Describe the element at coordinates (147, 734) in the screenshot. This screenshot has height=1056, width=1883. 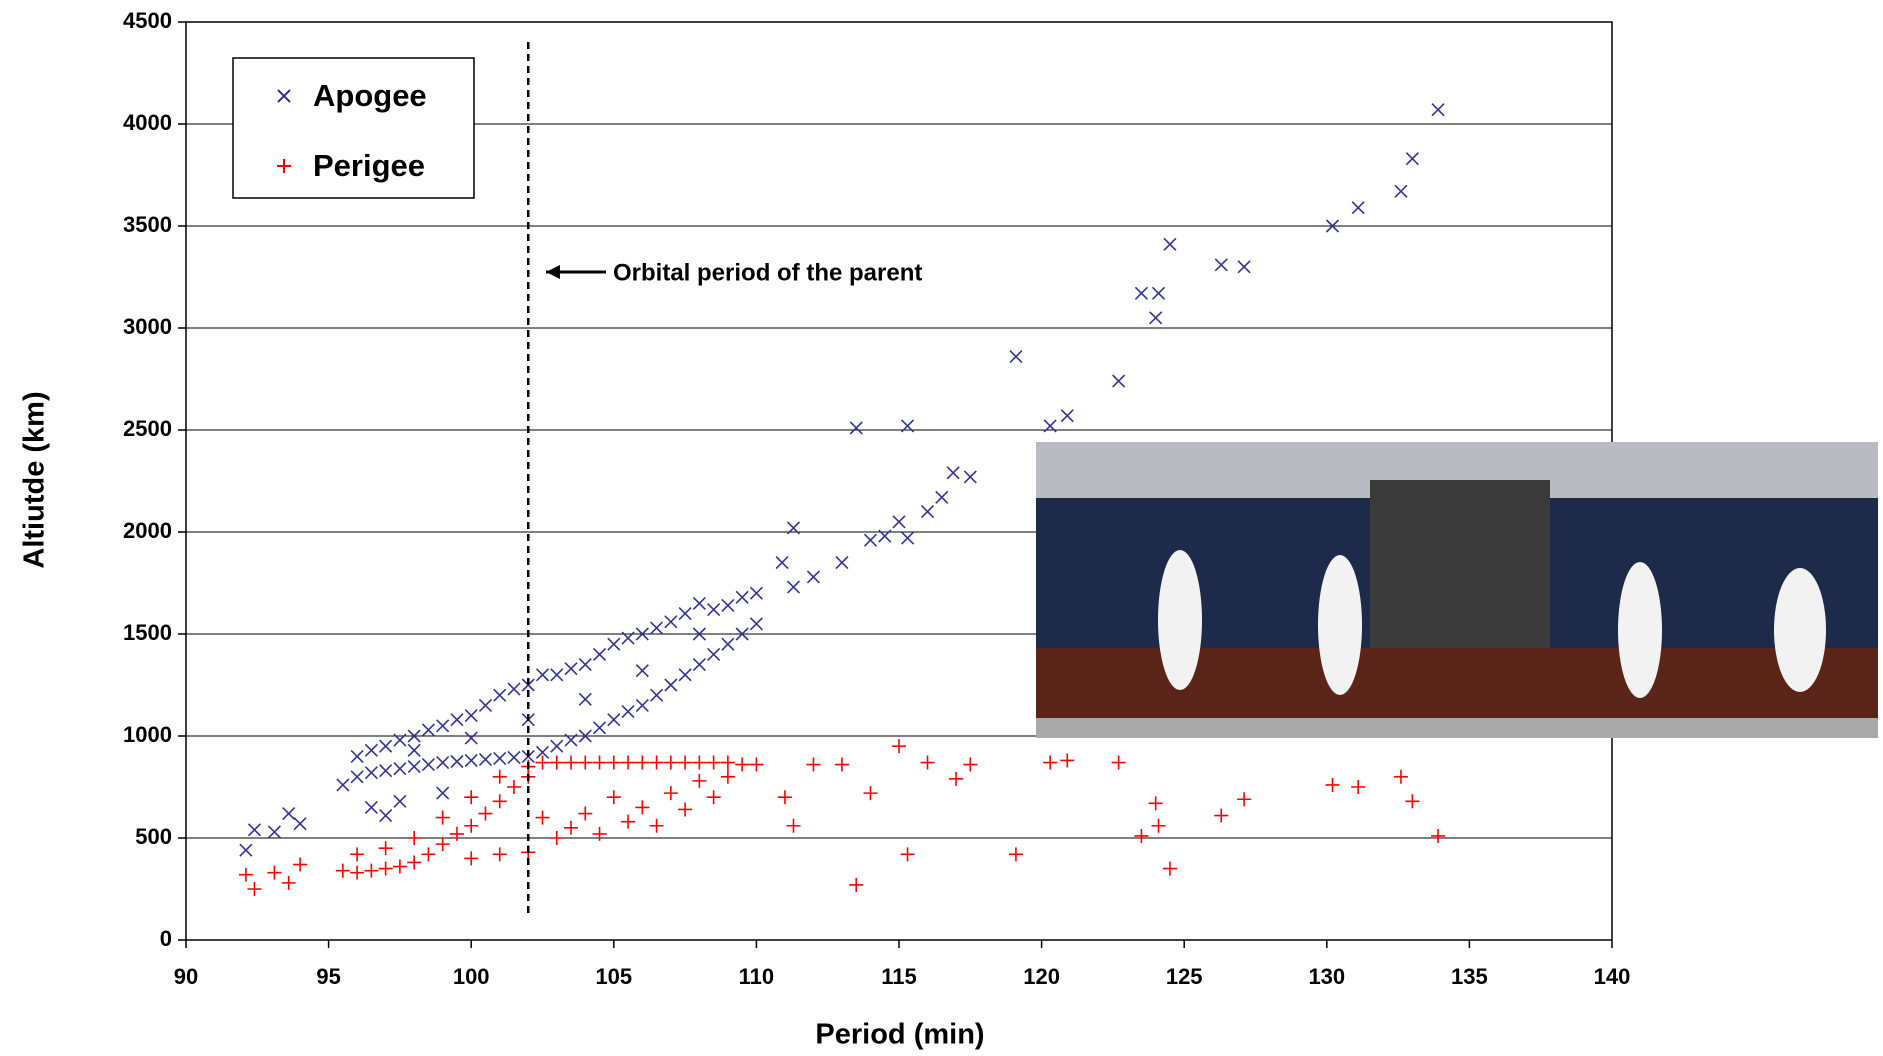
I see `y-tick-label: 1000` at that location.